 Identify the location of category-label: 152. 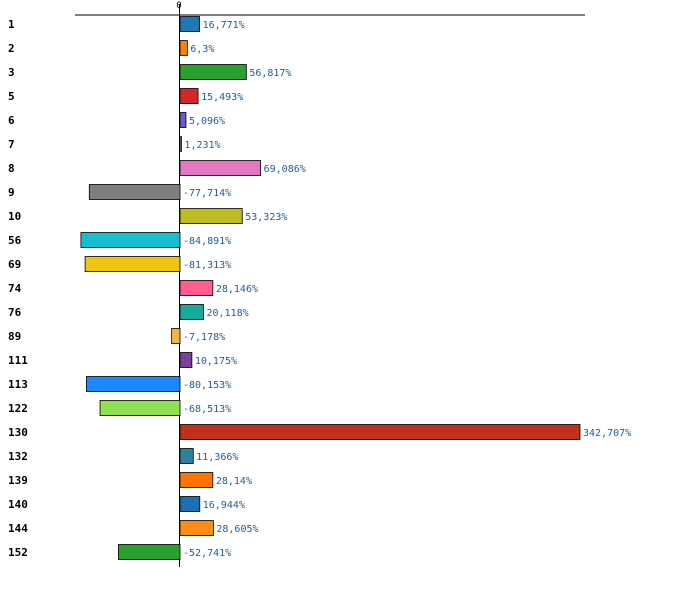
(18, 552).